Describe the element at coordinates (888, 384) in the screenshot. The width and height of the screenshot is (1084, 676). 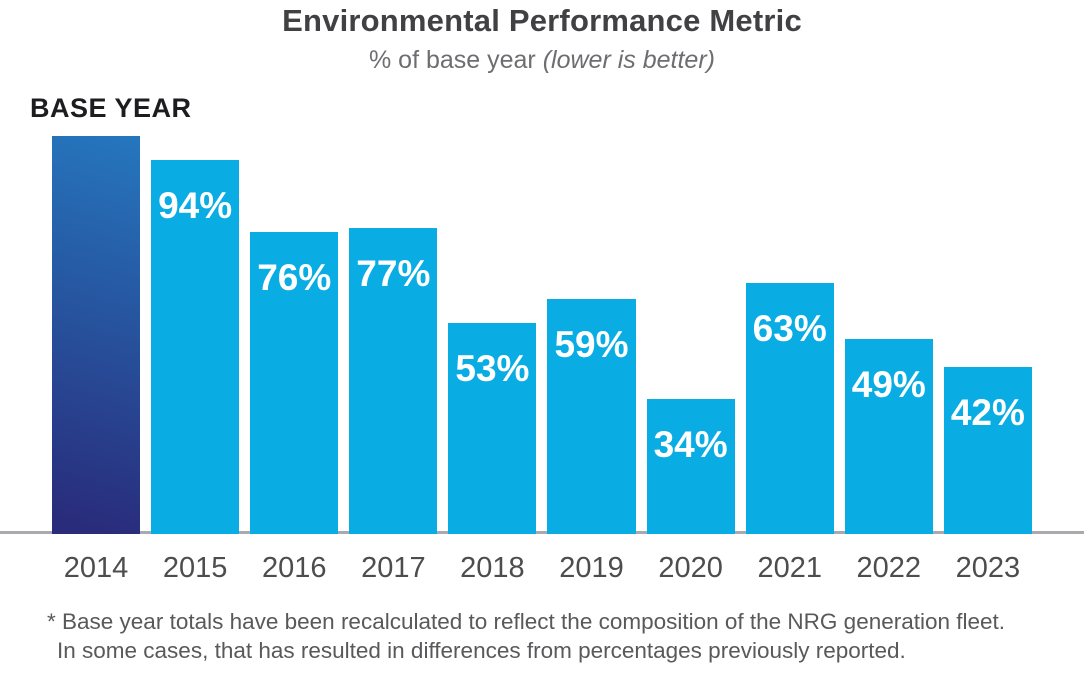
I see `bar-value-label-2022: 49%` at that location.